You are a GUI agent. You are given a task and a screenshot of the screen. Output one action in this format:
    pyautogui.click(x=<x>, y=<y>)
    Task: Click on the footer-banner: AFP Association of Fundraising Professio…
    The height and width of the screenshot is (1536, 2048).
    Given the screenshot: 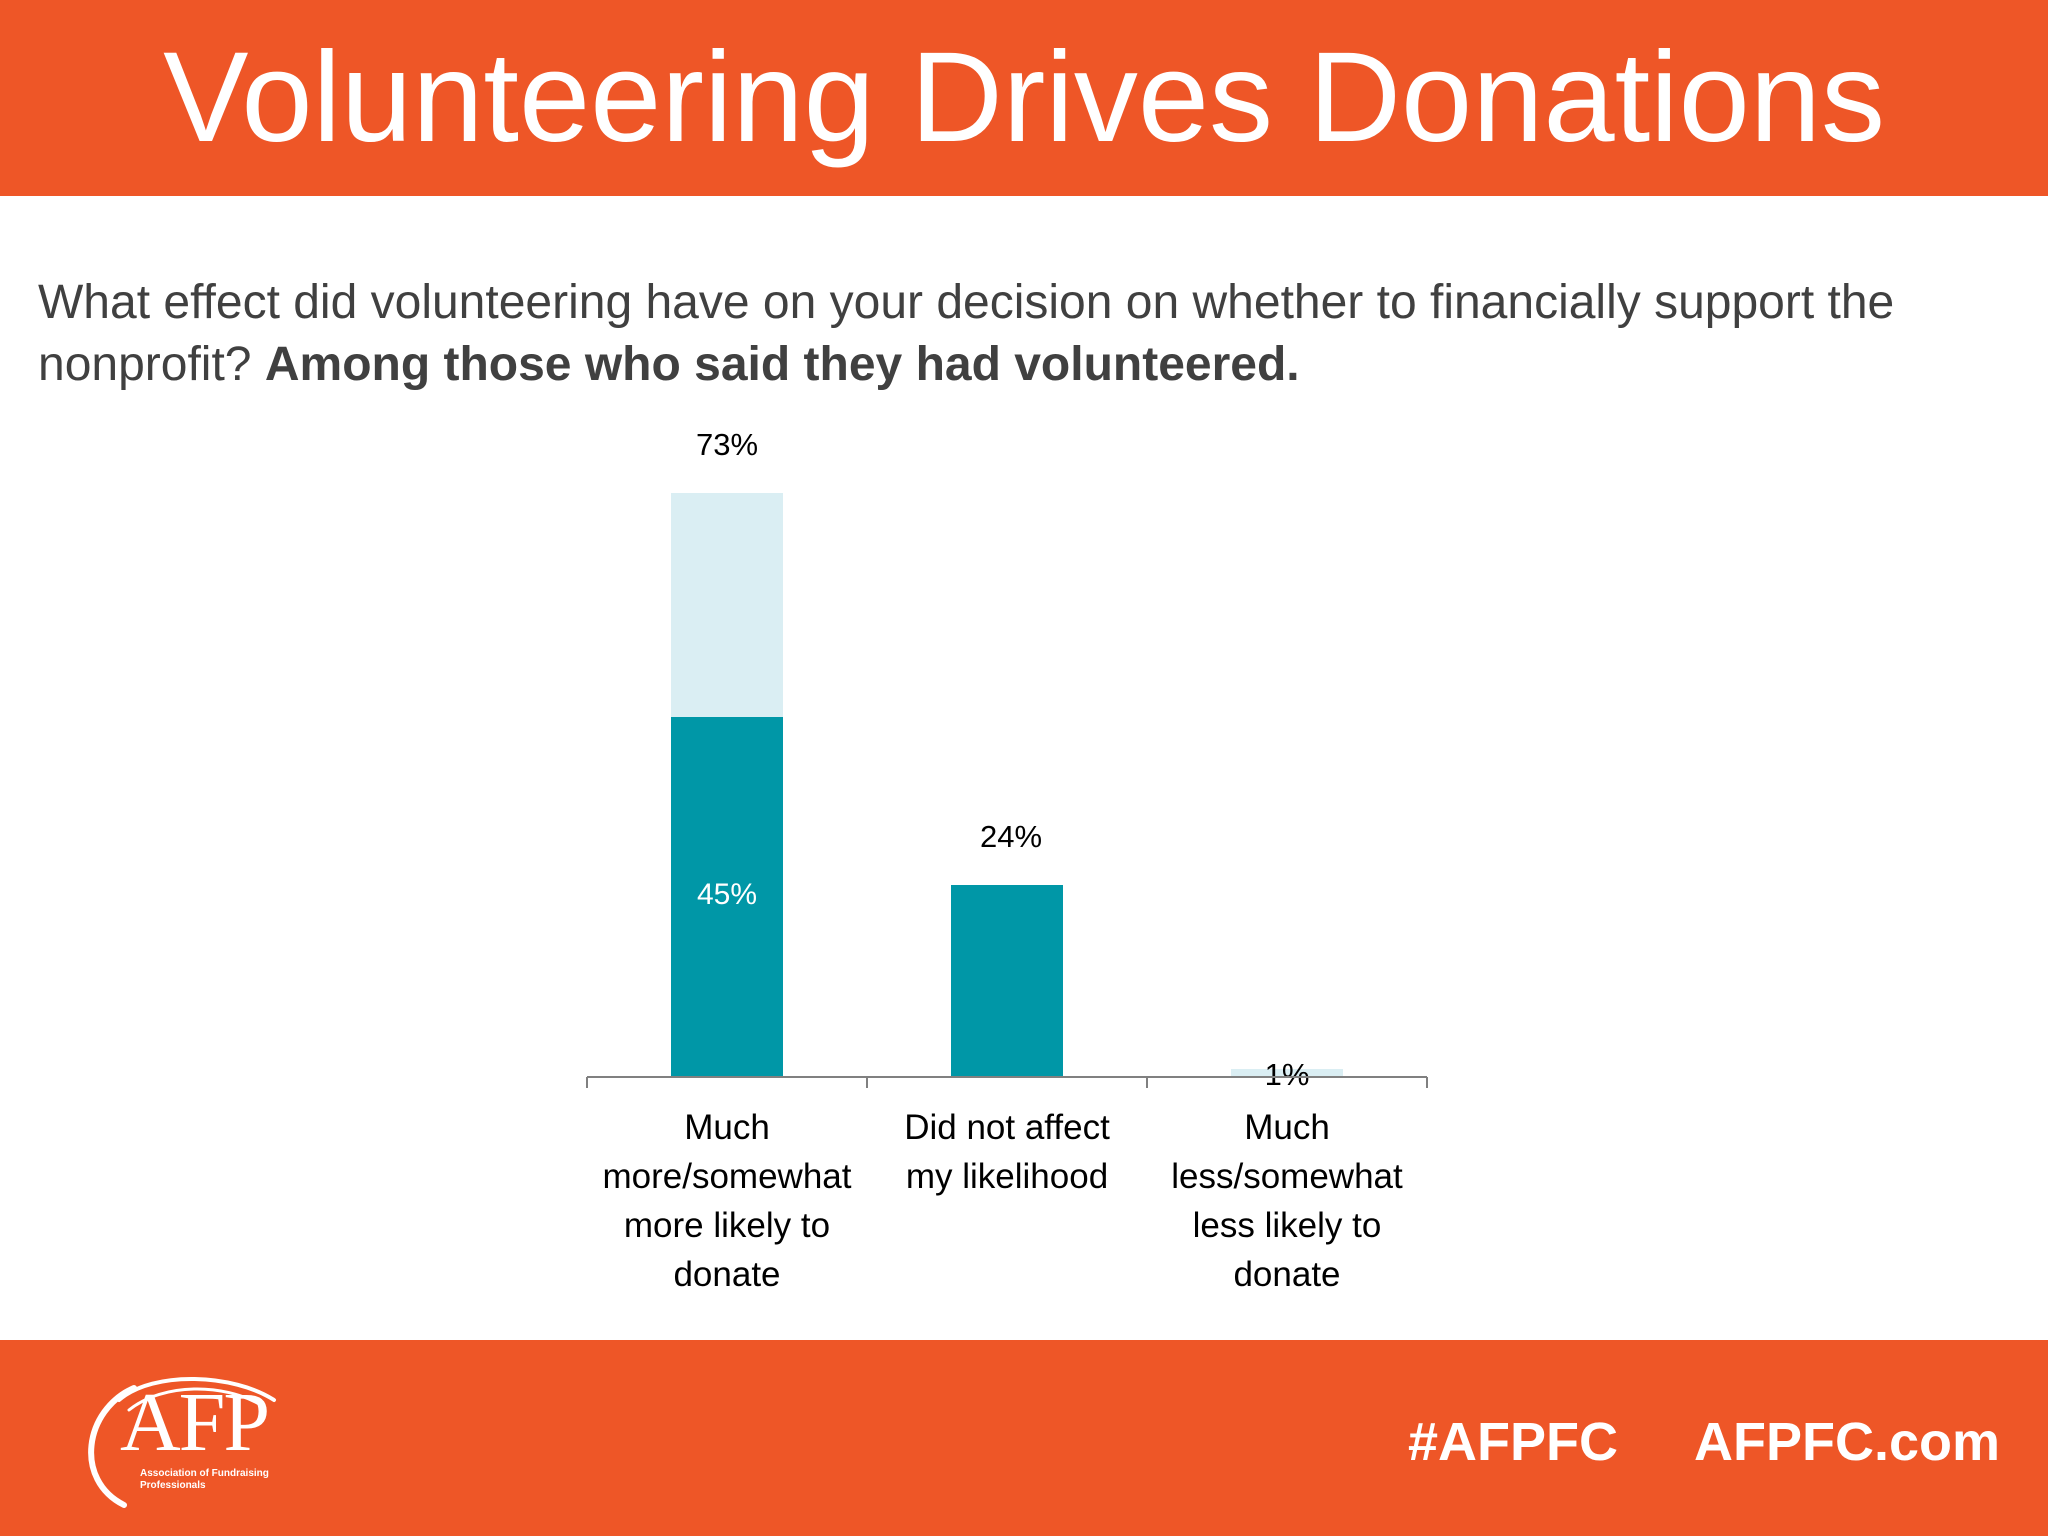 What is the action you would take?
    pyautogui.click(x=1024, y=1438)
    